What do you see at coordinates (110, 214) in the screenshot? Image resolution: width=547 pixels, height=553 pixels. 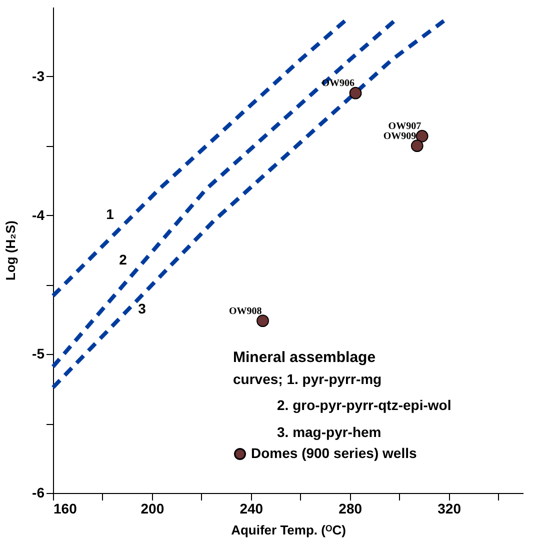 I see `series-label: 1` at bounding box center [110, 214].